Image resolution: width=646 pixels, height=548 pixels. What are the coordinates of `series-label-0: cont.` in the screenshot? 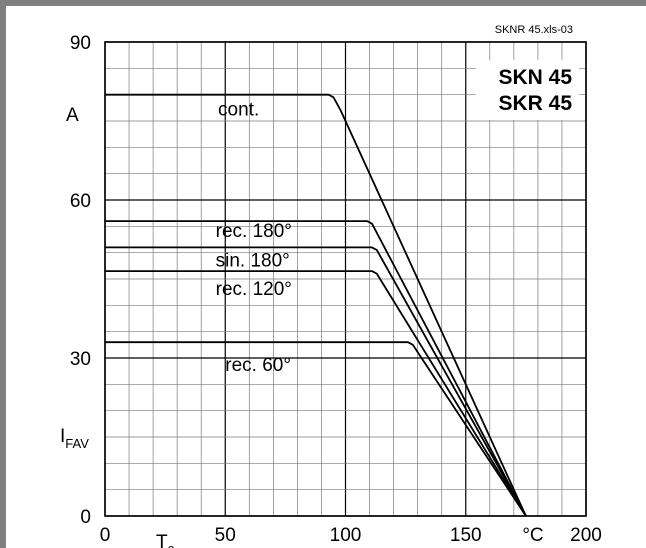 It's located at (238, 110).